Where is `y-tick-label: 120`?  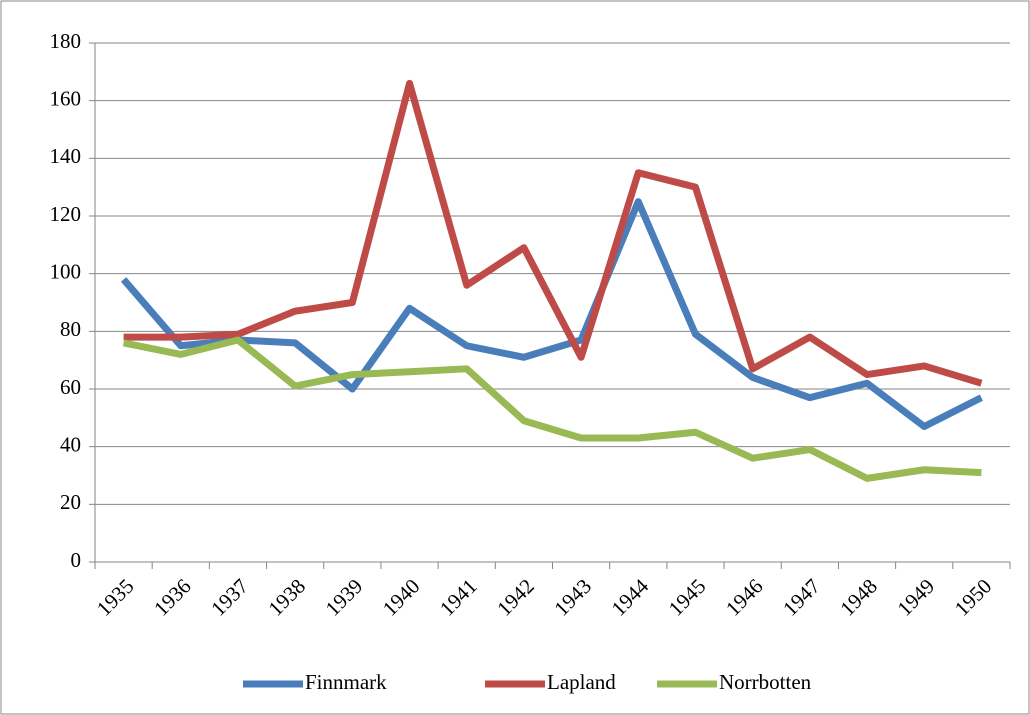
y-tick-label: 120 is located at coordinates (66, 214).